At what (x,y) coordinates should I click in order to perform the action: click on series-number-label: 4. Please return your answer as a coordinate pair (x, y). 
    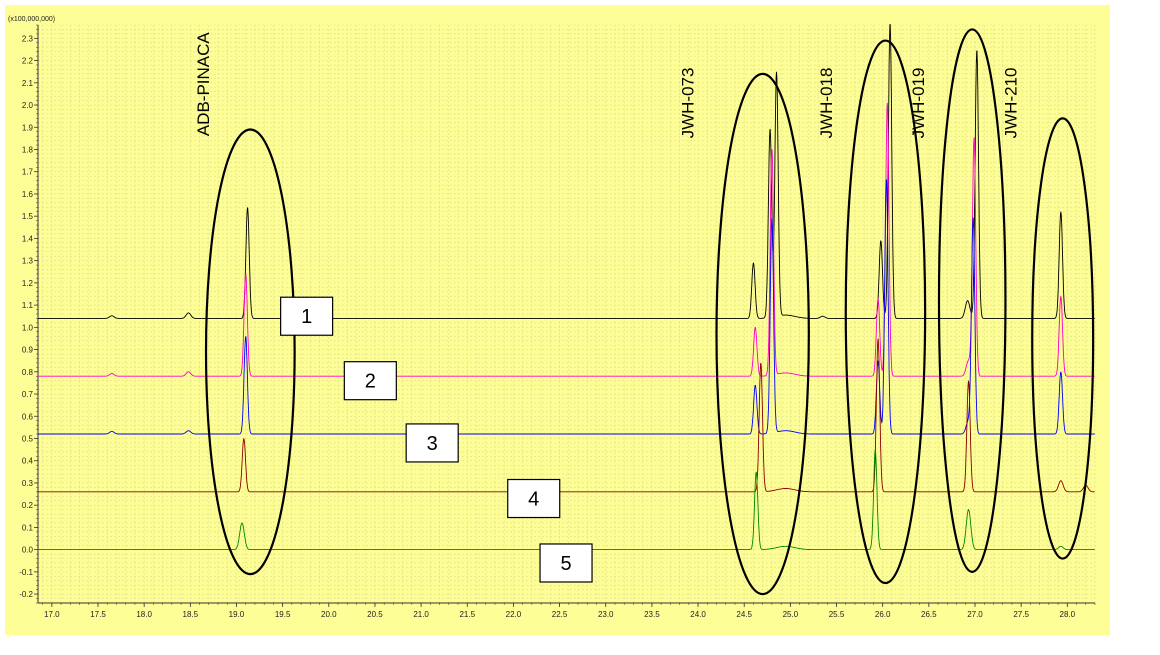
    Looking at the image, I should click on (533, 500).